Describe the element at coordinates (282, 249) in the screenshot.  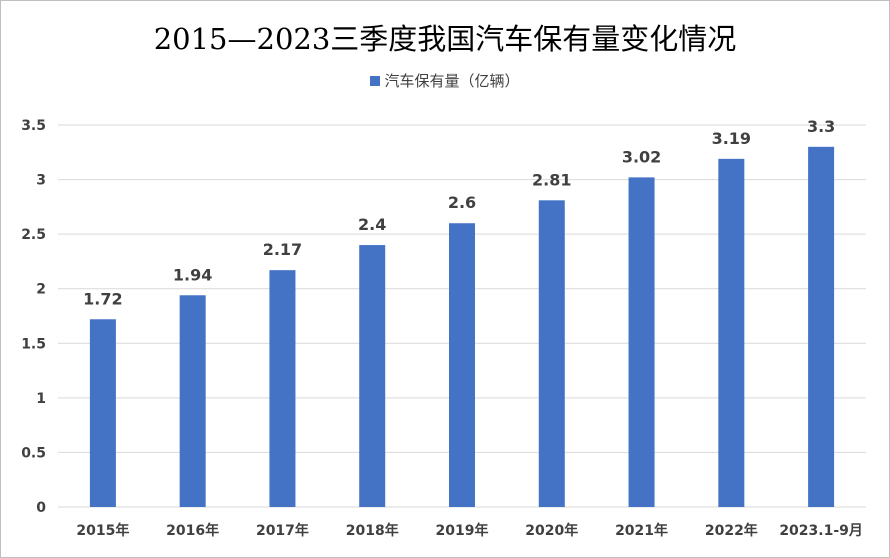
I see `data-label: 2.17` at that location.